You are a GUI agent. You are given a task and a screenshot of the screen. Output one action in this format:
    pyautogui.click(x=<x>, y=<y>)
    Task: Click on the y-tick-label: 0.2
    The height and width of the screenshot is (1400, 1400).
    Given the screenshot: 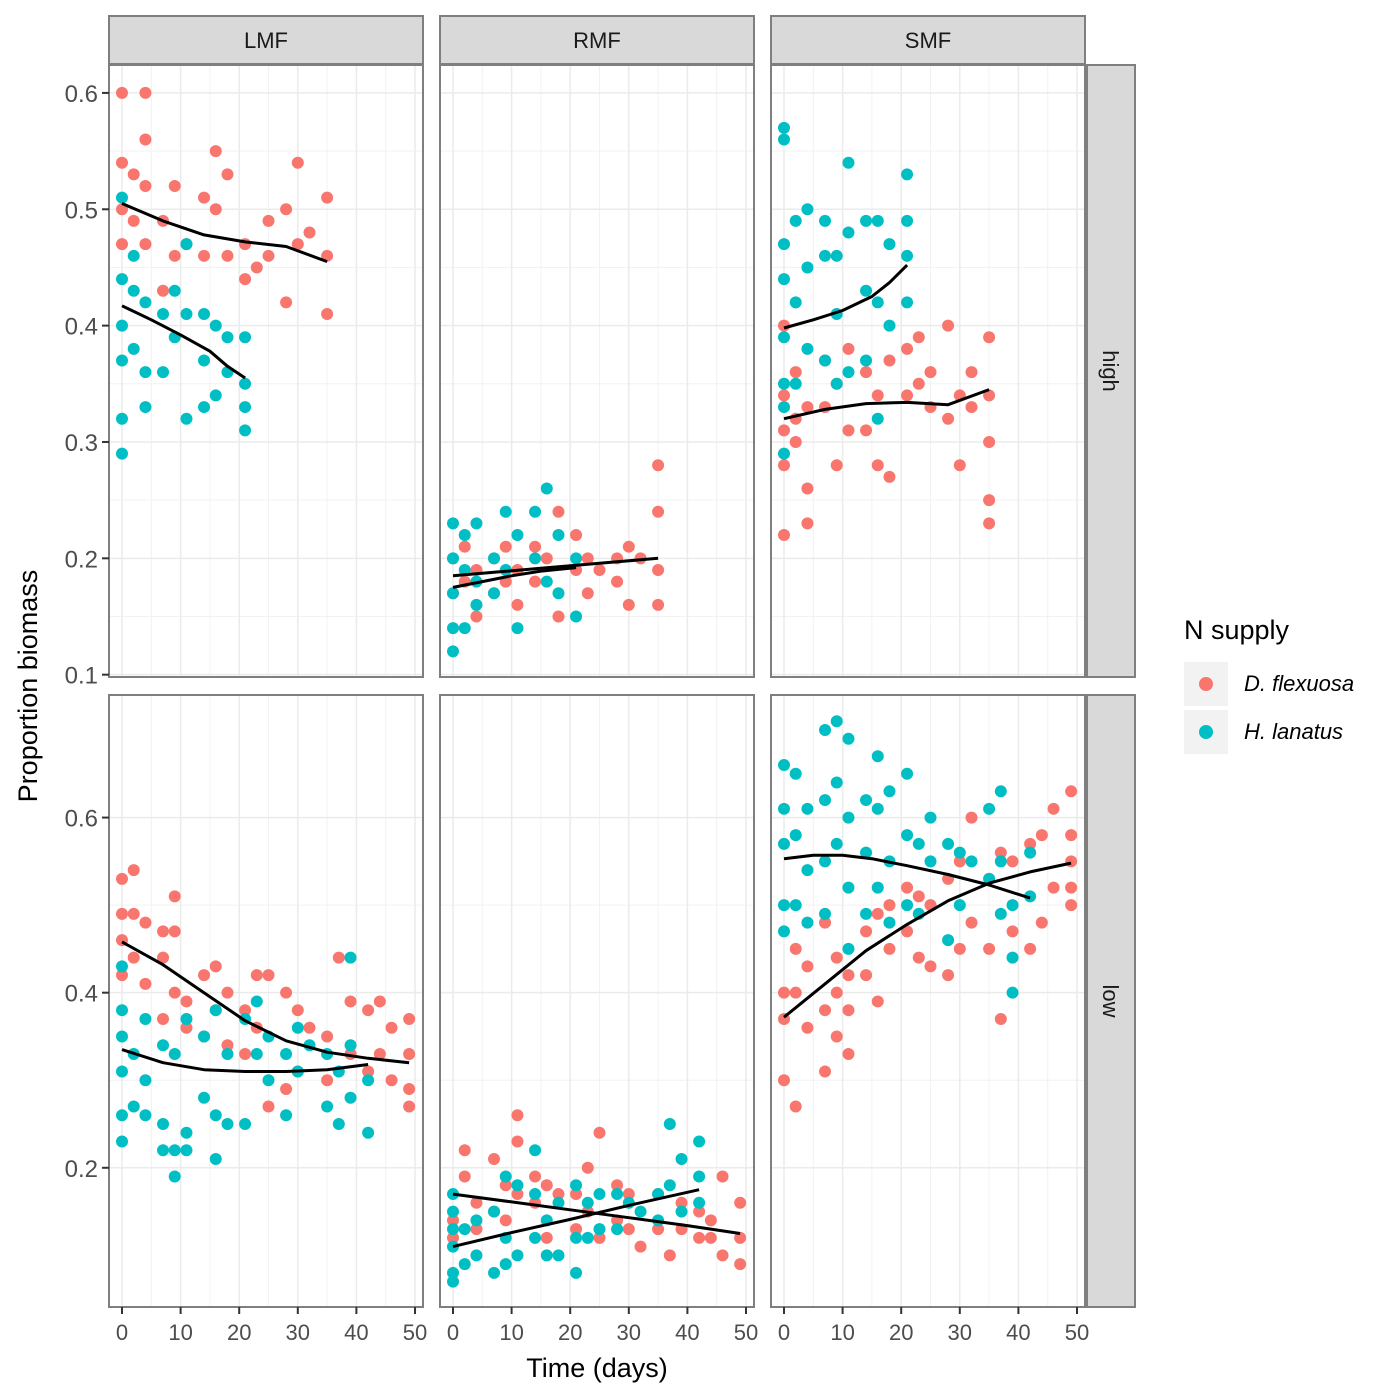 What is the action you would take?
    pyautogui.click(x=81, y=559)
    